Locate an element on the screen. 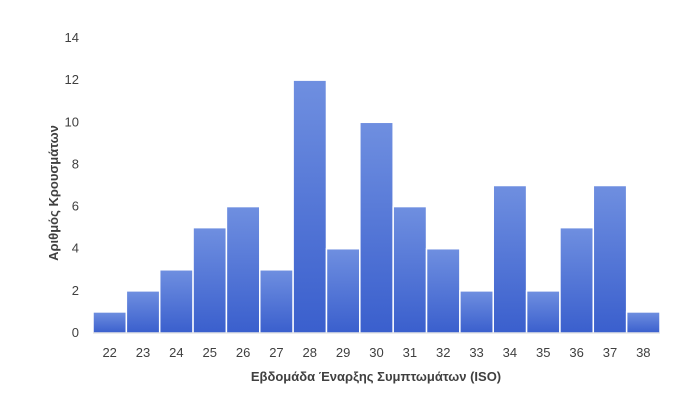 The height and width of the screenshot is (420, 700). x-tick-label: 31 is located at coordinates (410, 352).